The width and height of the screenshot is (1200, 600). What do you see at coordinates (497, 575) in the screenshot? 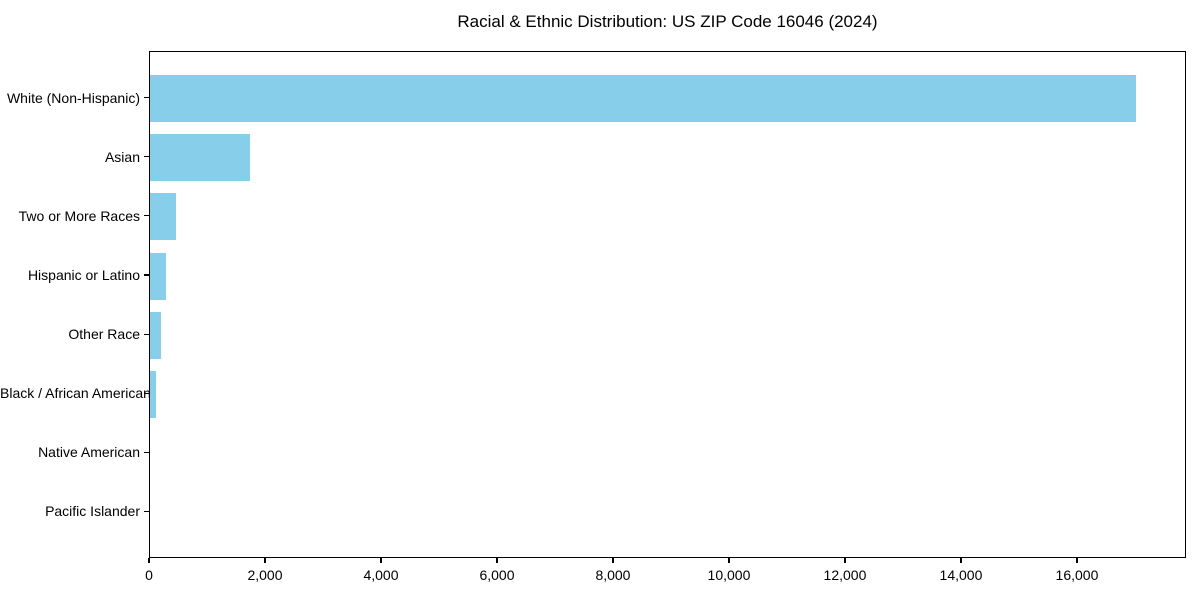
I see `x-tick-label: 6,000` at bounding box center [497, 575].